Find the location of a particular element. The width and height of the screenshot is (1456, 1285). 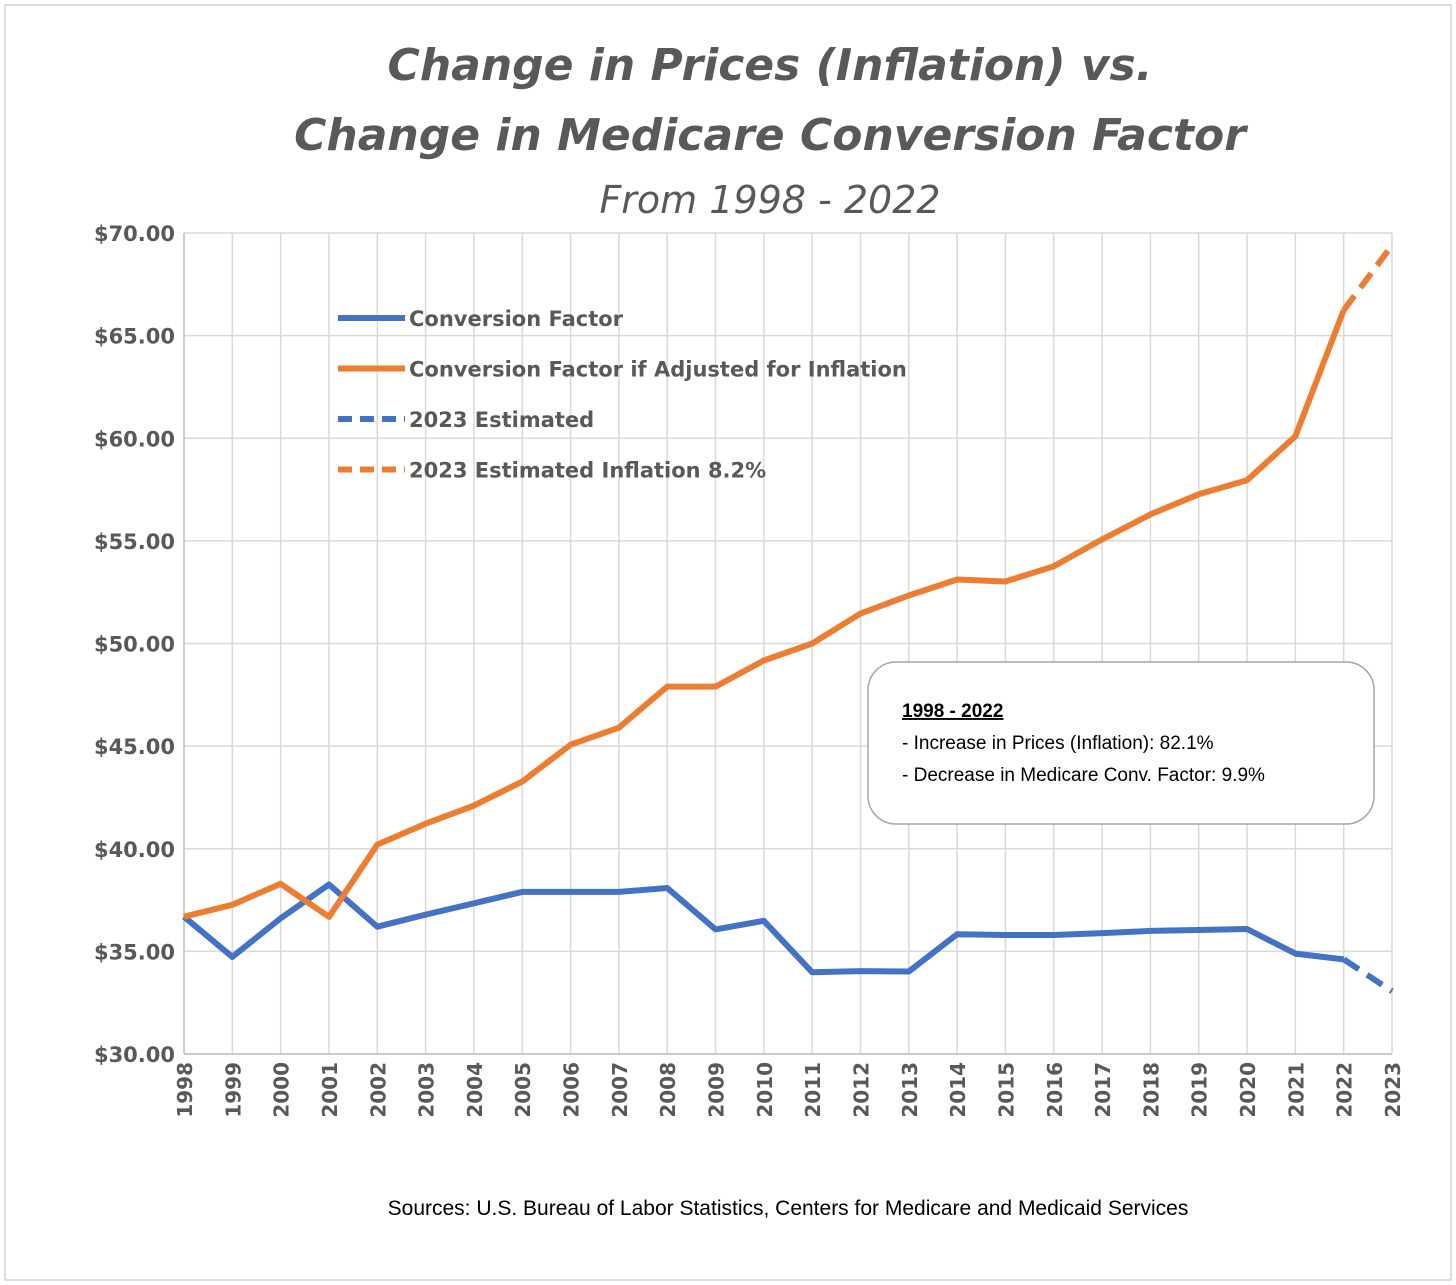

annotation-line-inflation: - Increase in Prices (Inflation): 82.1% is located at coordinates (1058, 743).